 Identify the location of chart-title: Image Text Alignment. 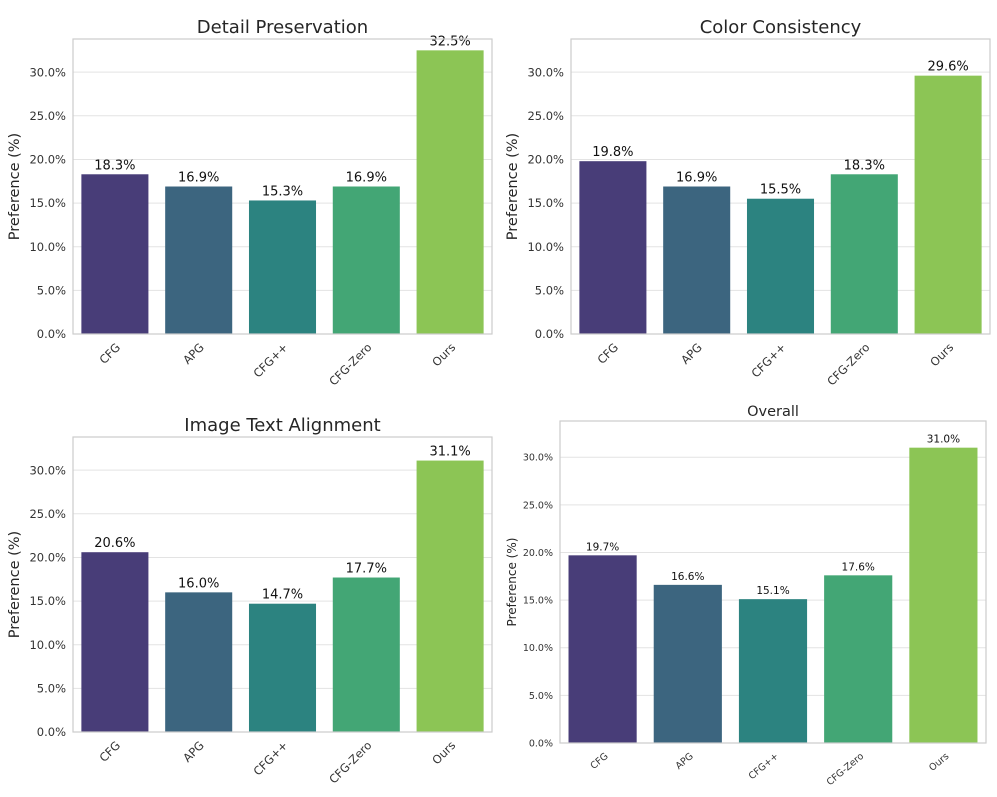
(282, 425).